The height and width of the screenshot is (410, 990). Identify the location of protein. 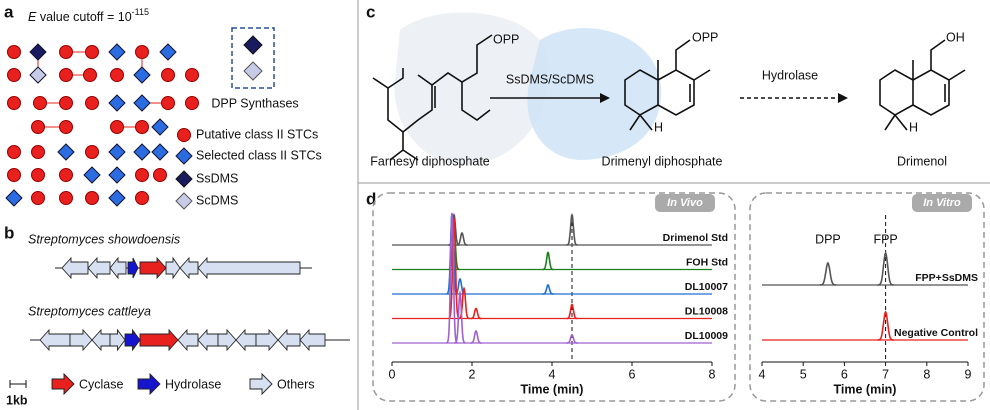
(471, 89).